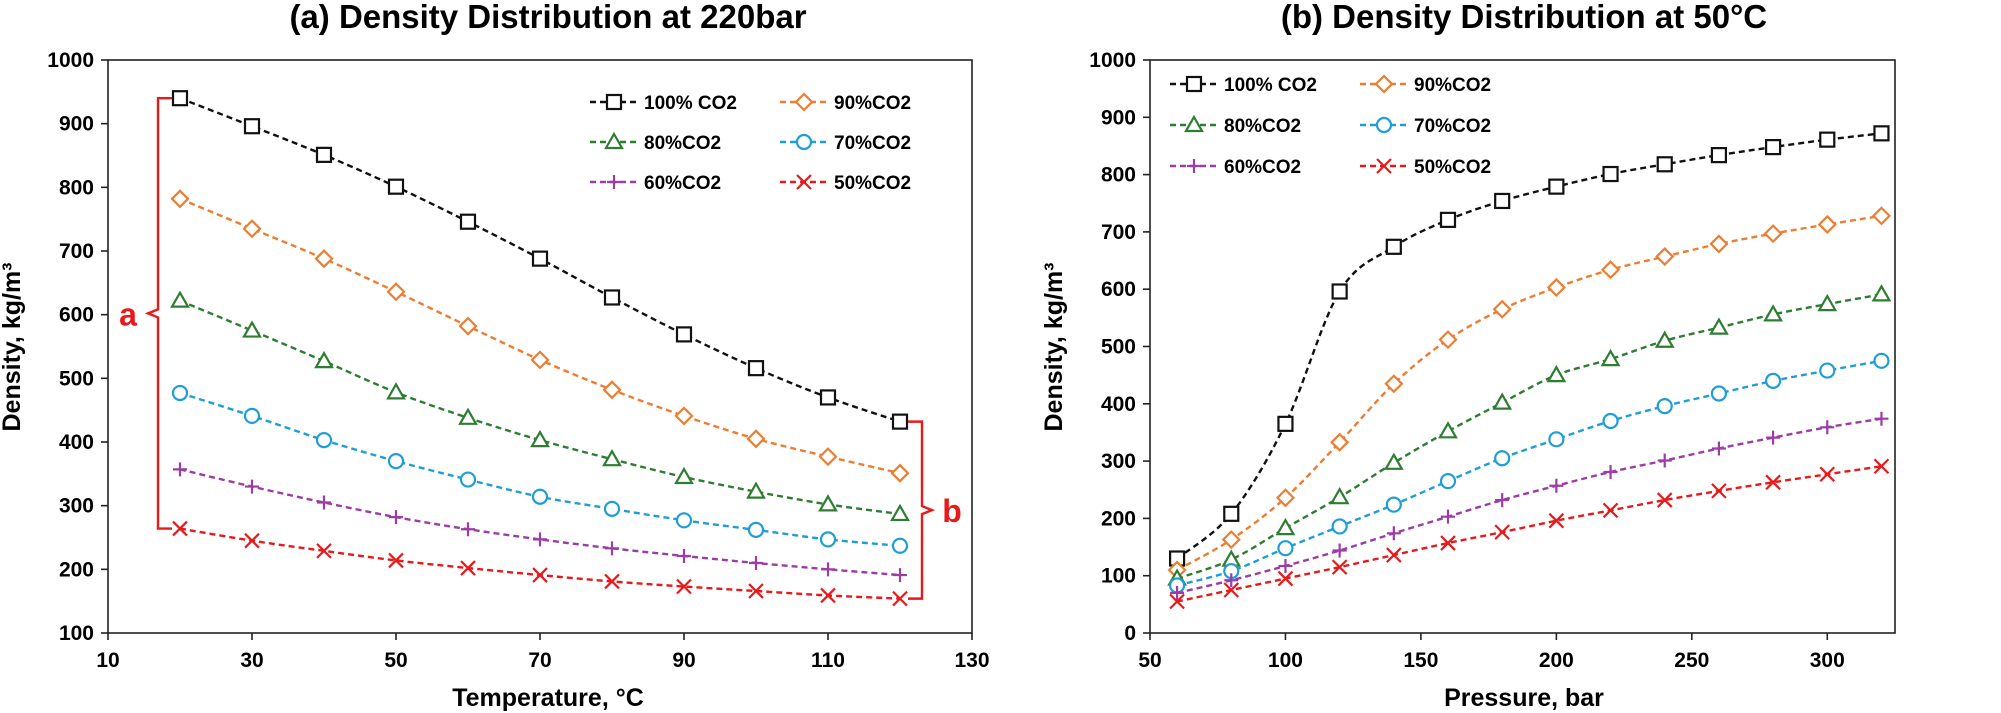 The image size is (2001, 713). What do you see at coordinates (76, 251) in the screenshot?
I see `chart-a-y-tick-label: 700` at bounding box center [76, 251].